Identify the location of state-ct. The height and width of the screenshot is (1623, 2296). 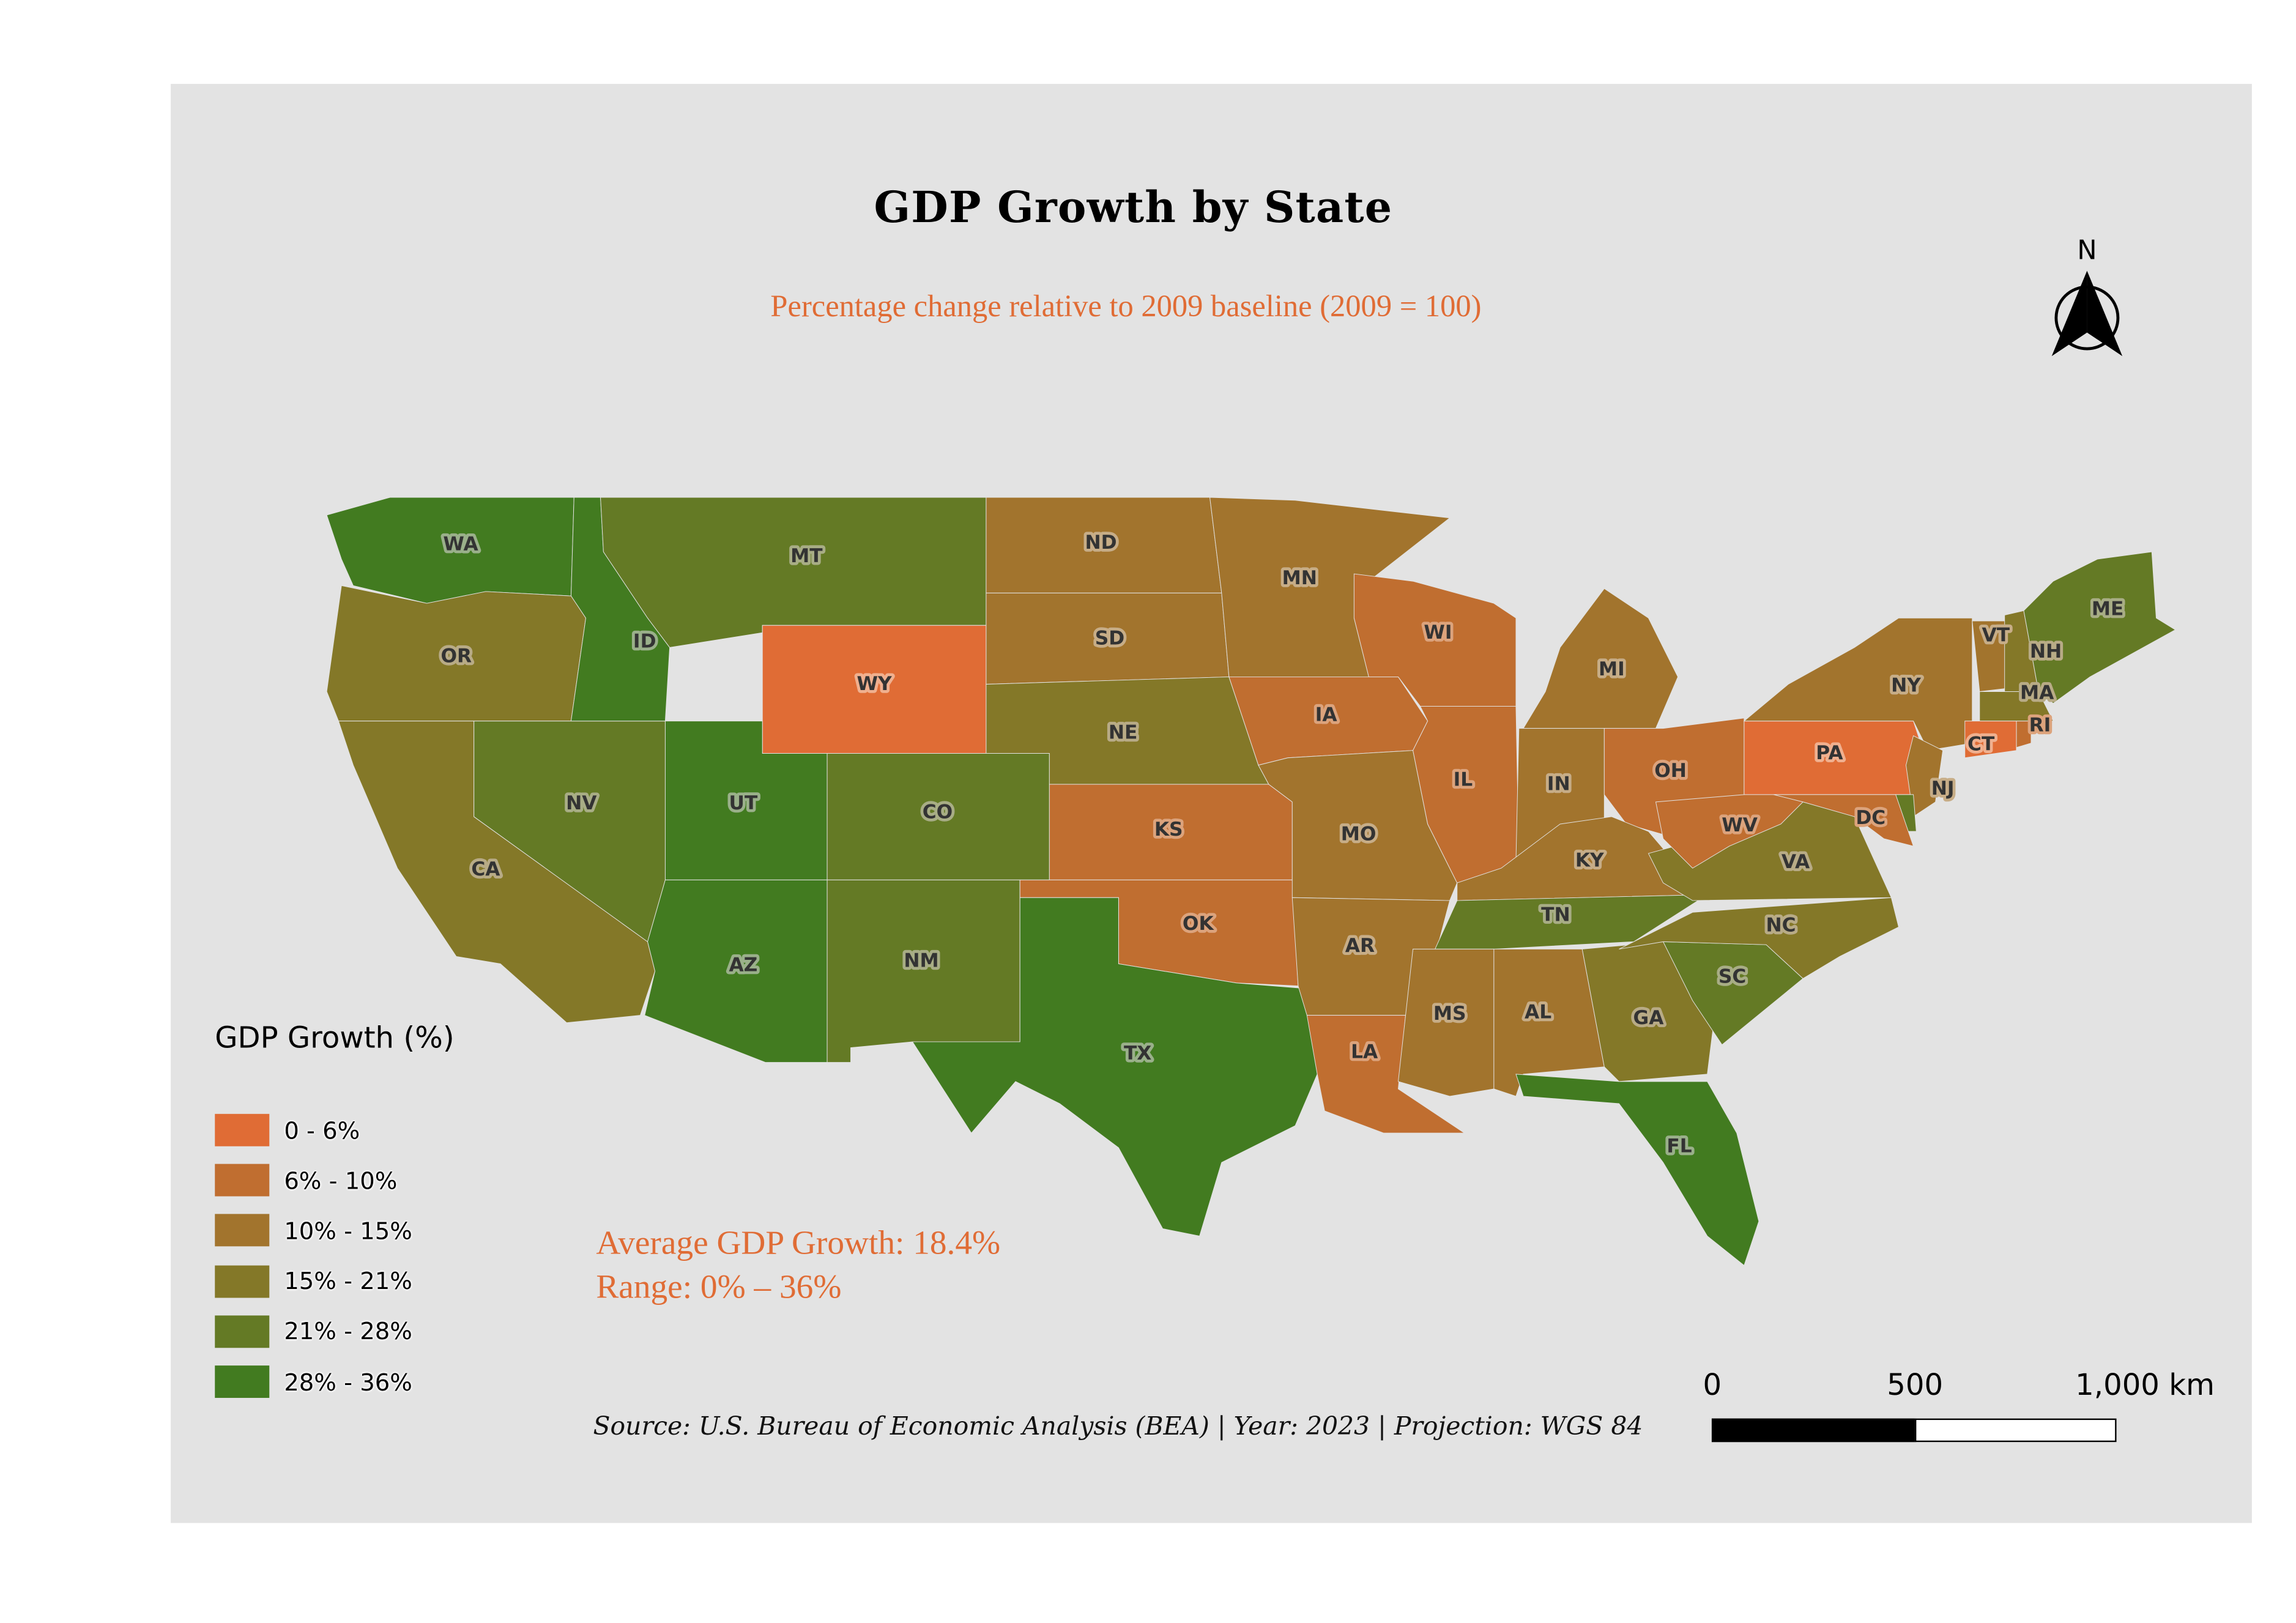
(1990, 740).